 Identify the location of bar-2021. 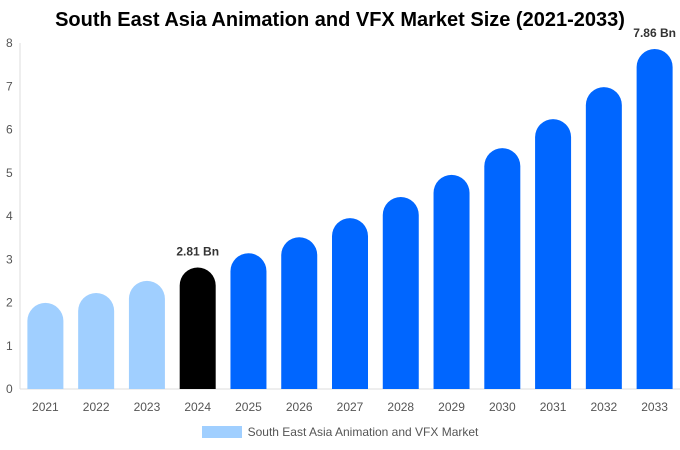
(45, 345).